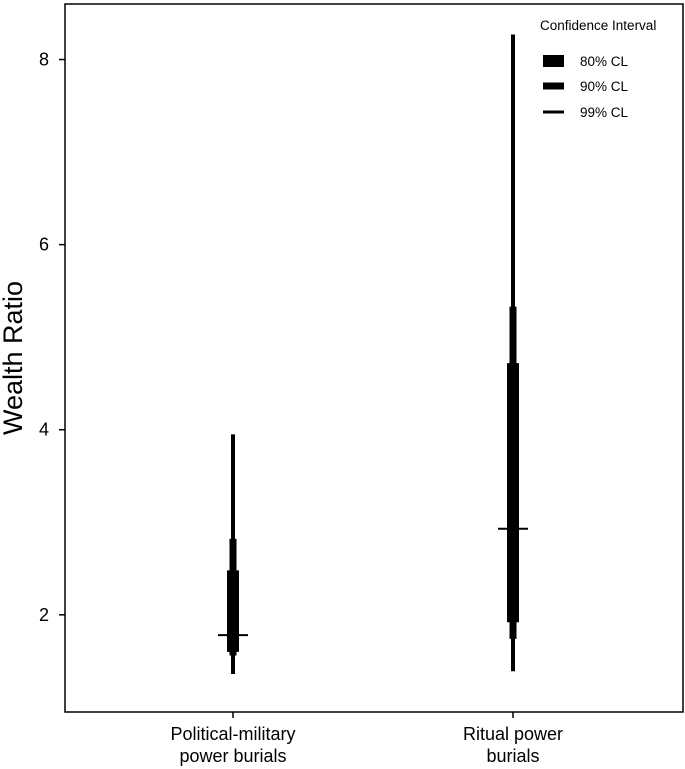  Describe the element at coordinates (44, 430) in the screenshot. I see `y-tick-label-4: 4` at that location.